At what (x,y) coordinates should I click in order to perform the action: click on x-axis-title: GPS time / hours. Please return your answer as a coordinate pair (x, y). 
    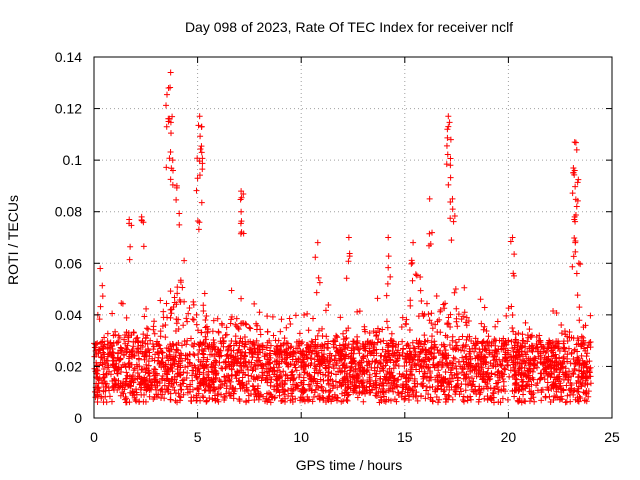
    Looking at the image, I should click on (349, 465).